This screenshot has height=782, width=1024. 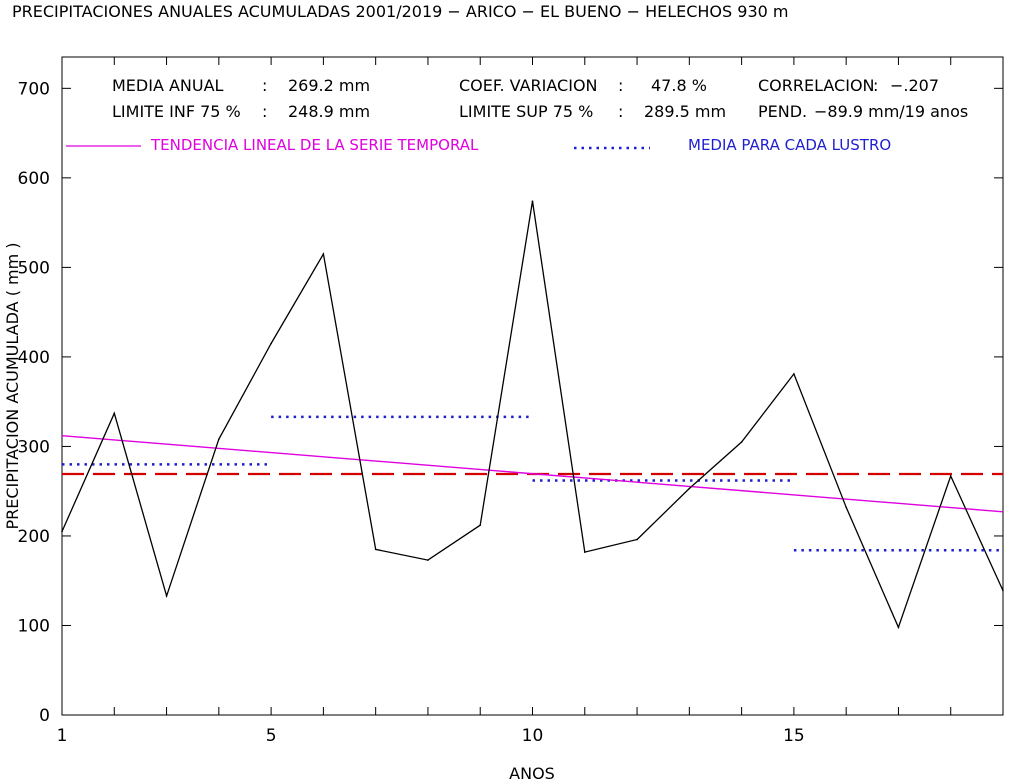 What do you see at coordinates (264, 85) in the screenshot?
I see `stat-mean-sep: :` at bounding box center [264, 85].